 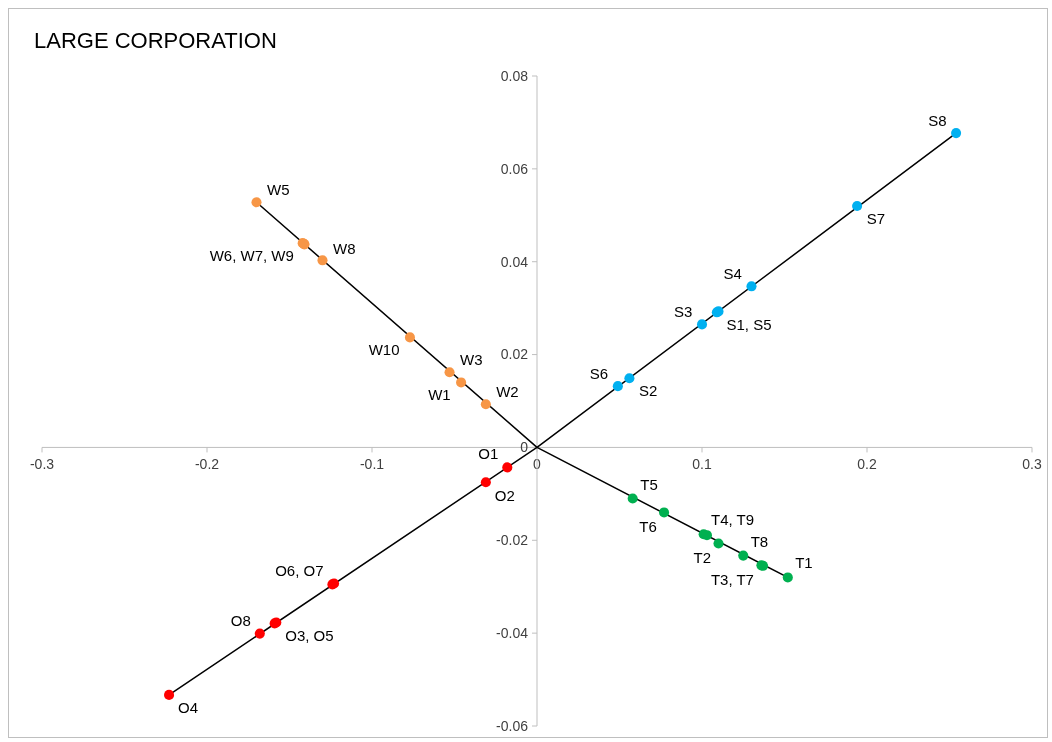 I want to click on data-label: T2, so click(x=702, y=557).